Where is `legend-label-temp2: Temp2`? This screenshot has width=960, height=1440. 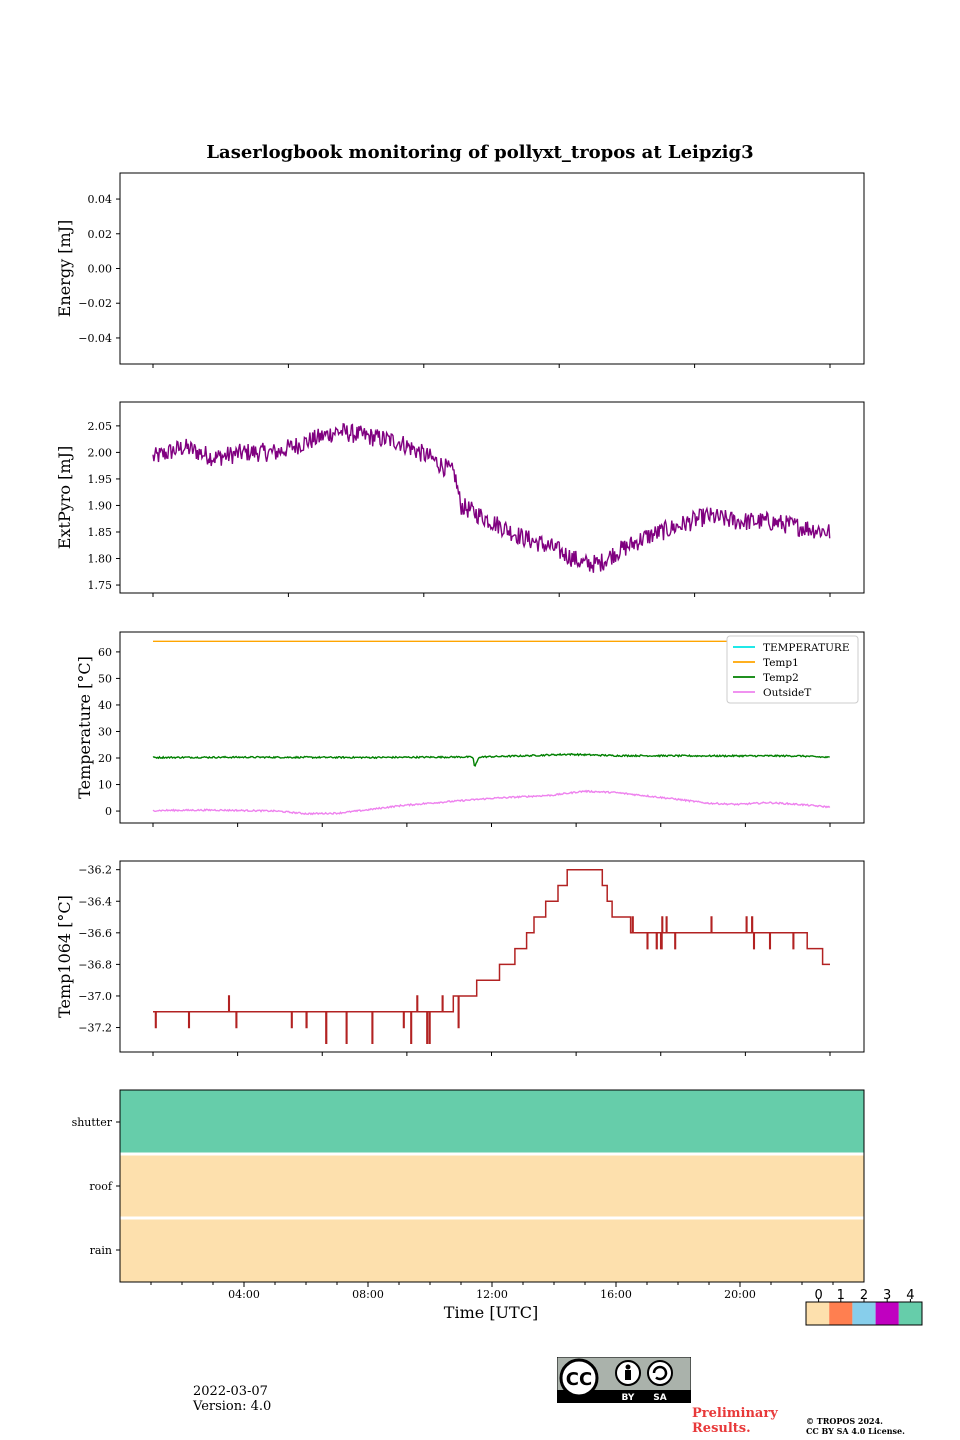
legend-label-temp2: Temp2 is located at coordinates (781, 678).